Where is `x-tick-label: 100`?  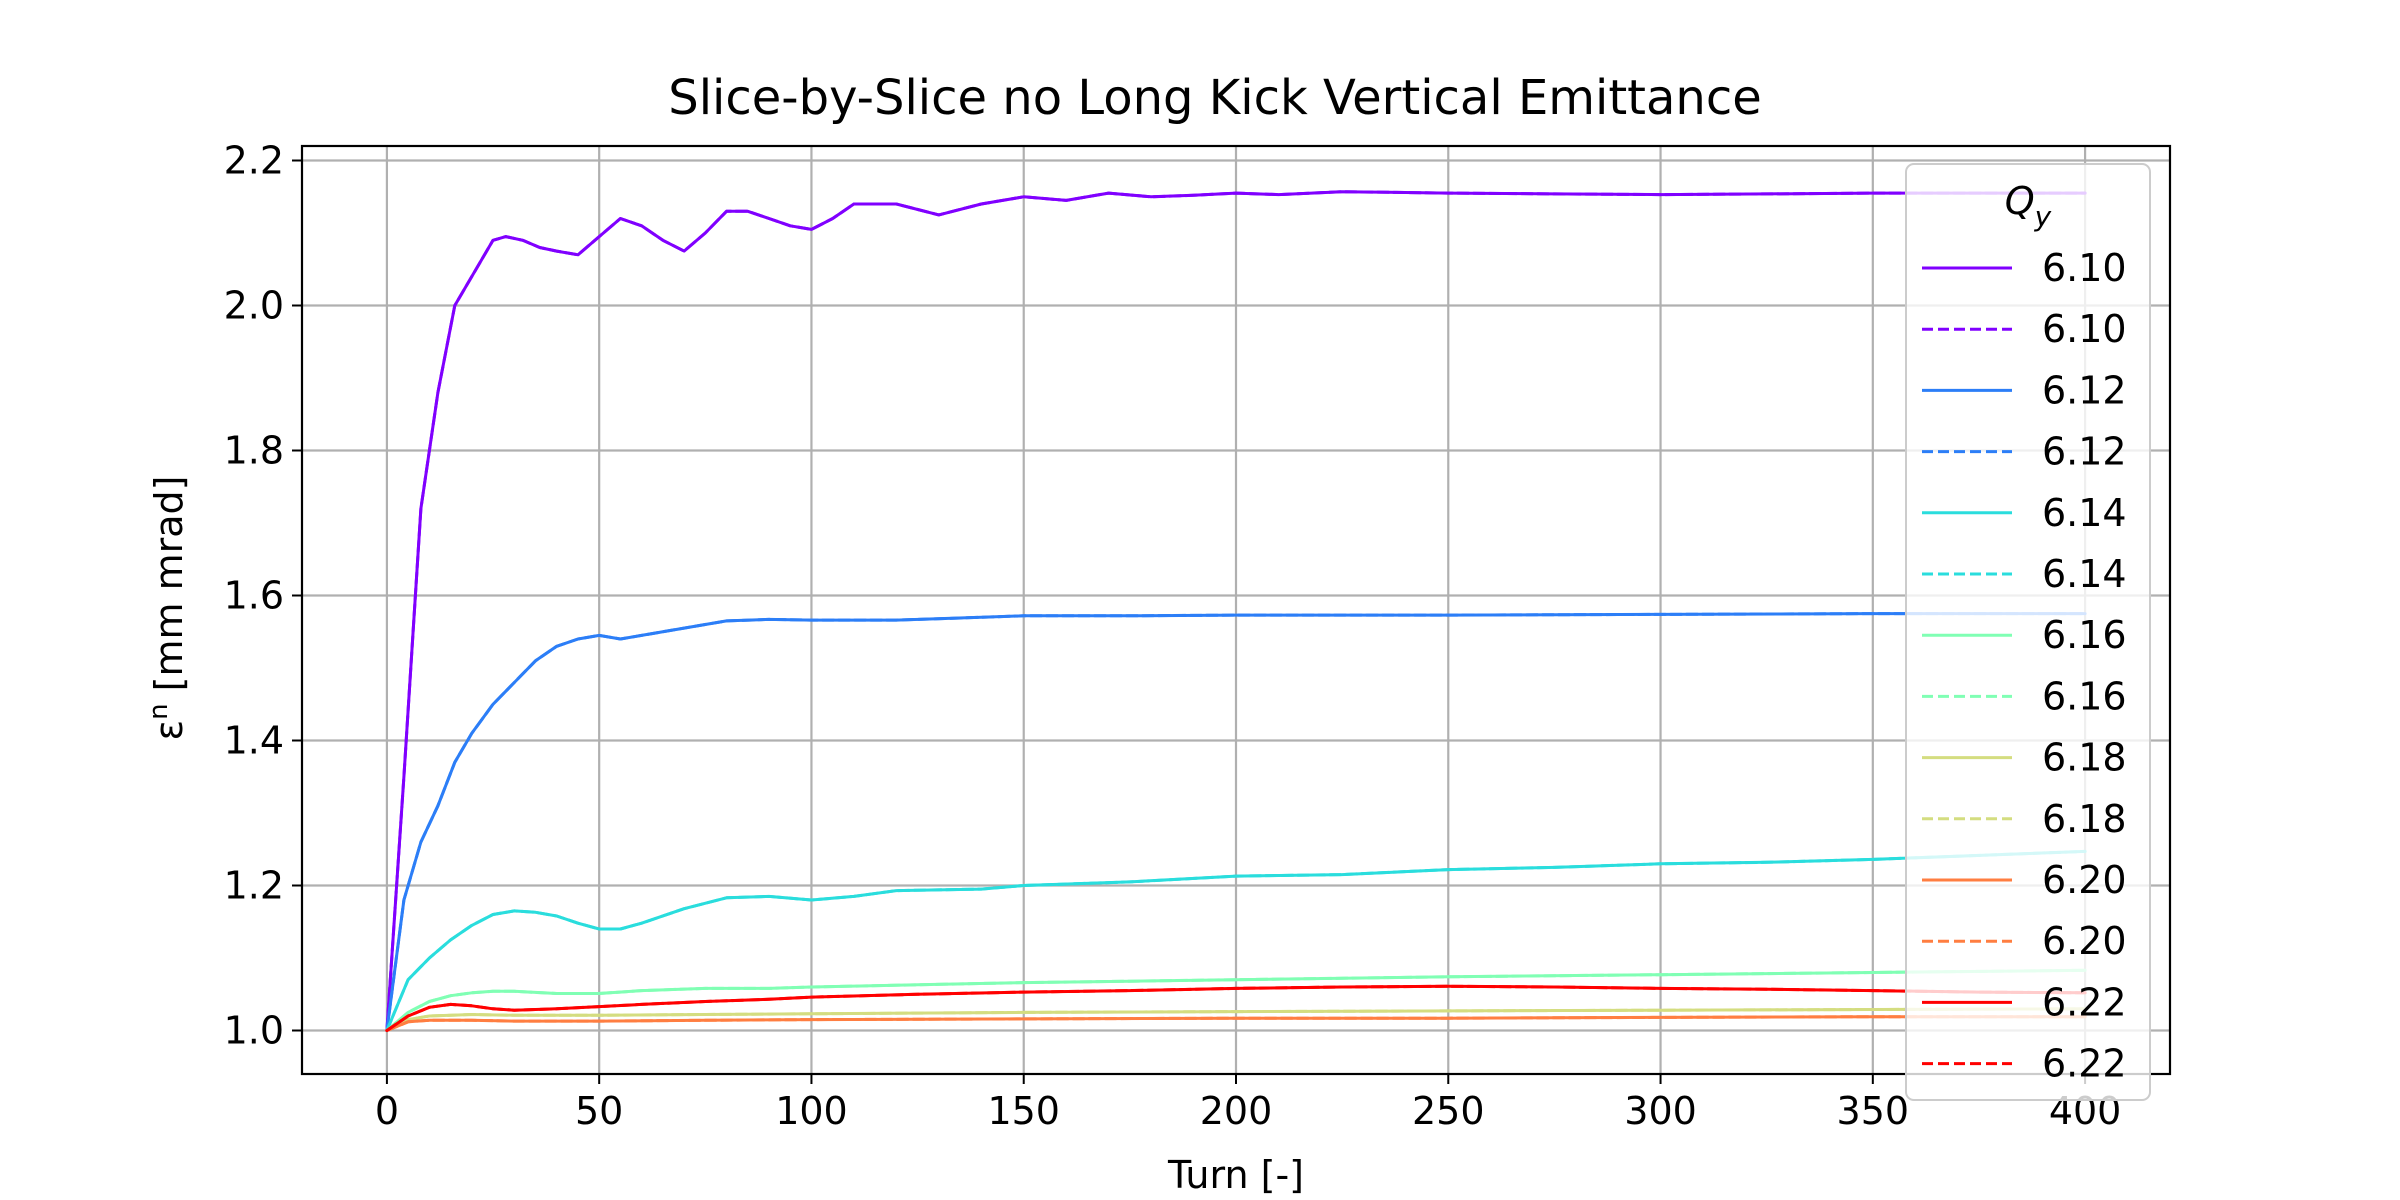
x-tick-label: 100 is located at coordinates (811, 1111).